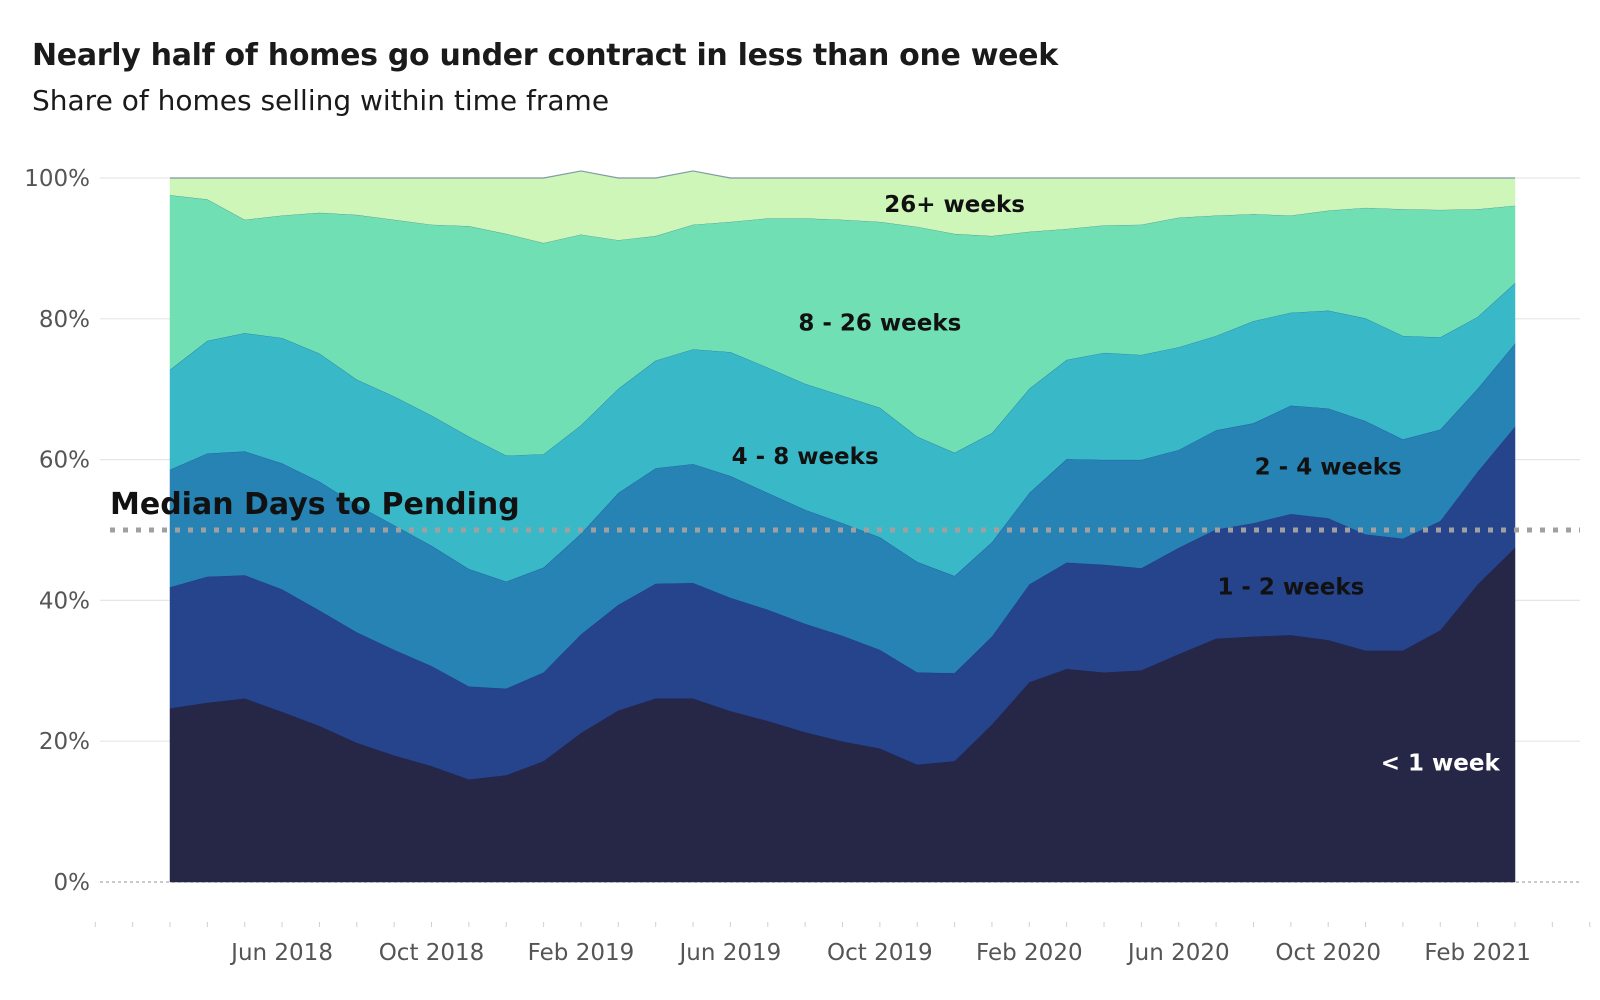 The image size is (1600, 1000). Describe the element at coordinates (281, 953) in the screenshot. I see `x-tick-label: Jun 2018` at that location.